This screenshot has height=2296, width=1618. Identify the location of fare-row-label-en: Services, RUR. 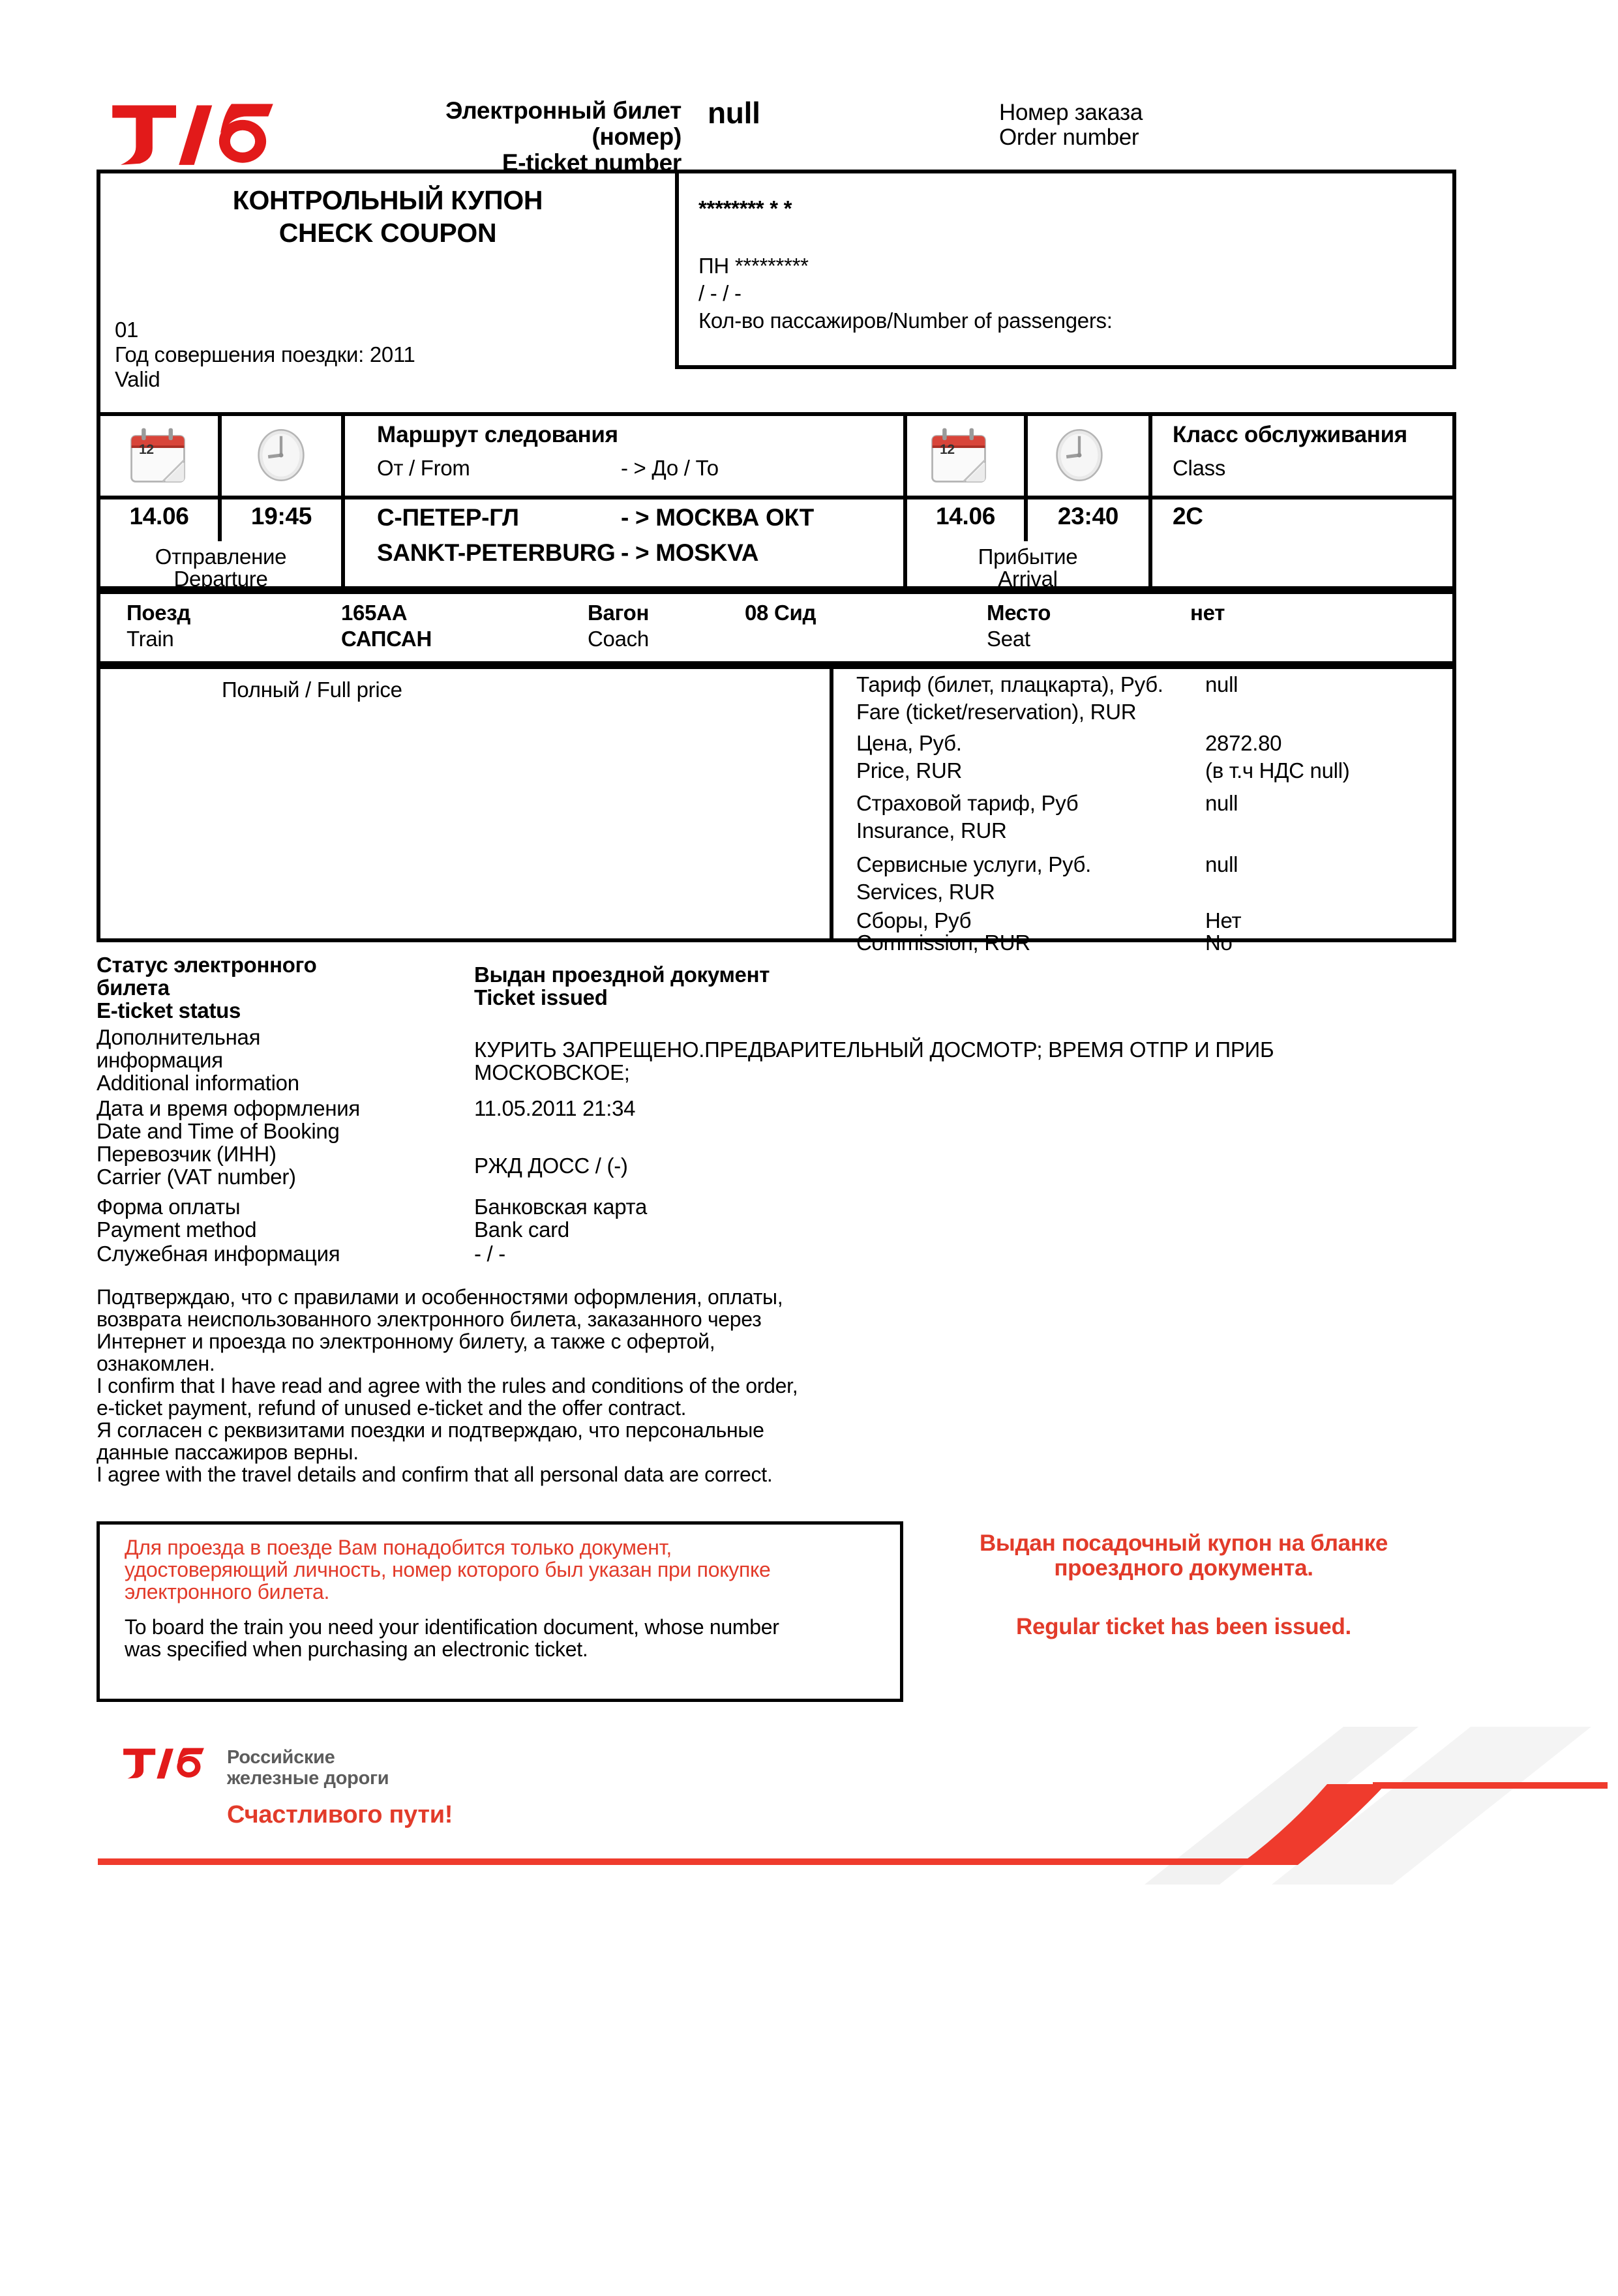
(925, 892).